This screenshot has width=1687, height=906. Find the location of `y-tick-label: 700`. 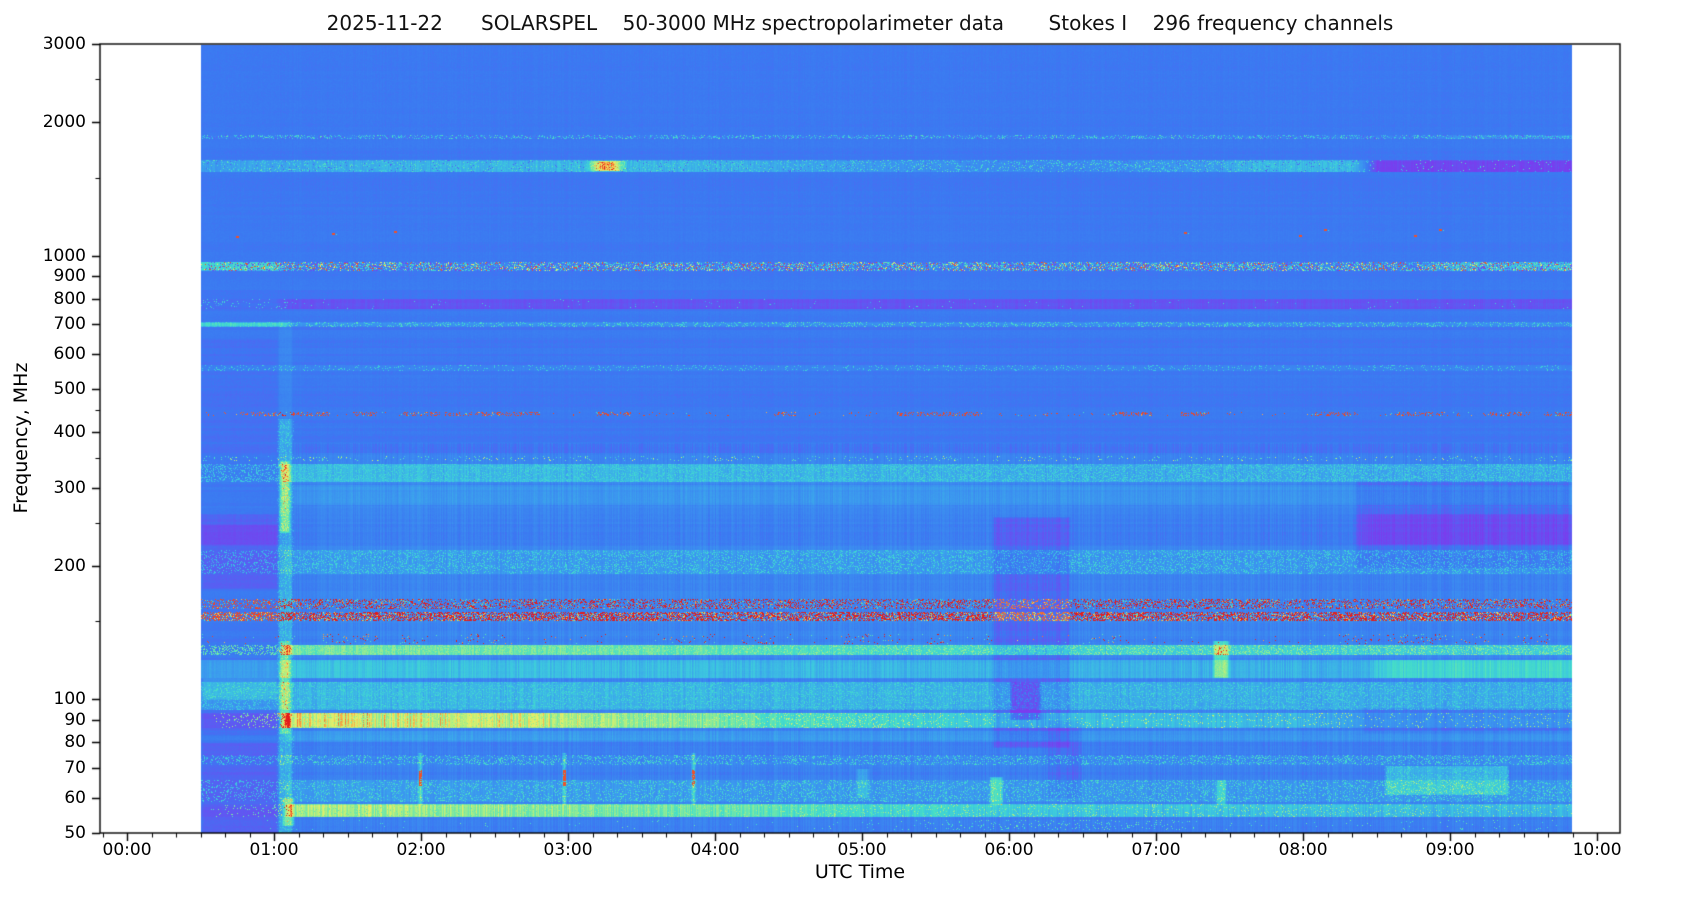

y-tick-label: 700 is located at coordinates (69, 324).